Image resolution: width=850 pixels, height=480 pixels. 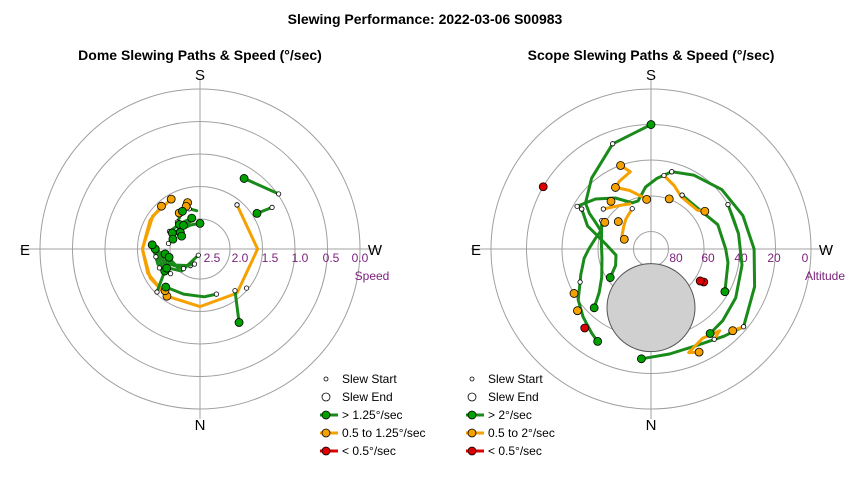 I want to click on dome-legend-end-marker, so click(x=326, y=397).